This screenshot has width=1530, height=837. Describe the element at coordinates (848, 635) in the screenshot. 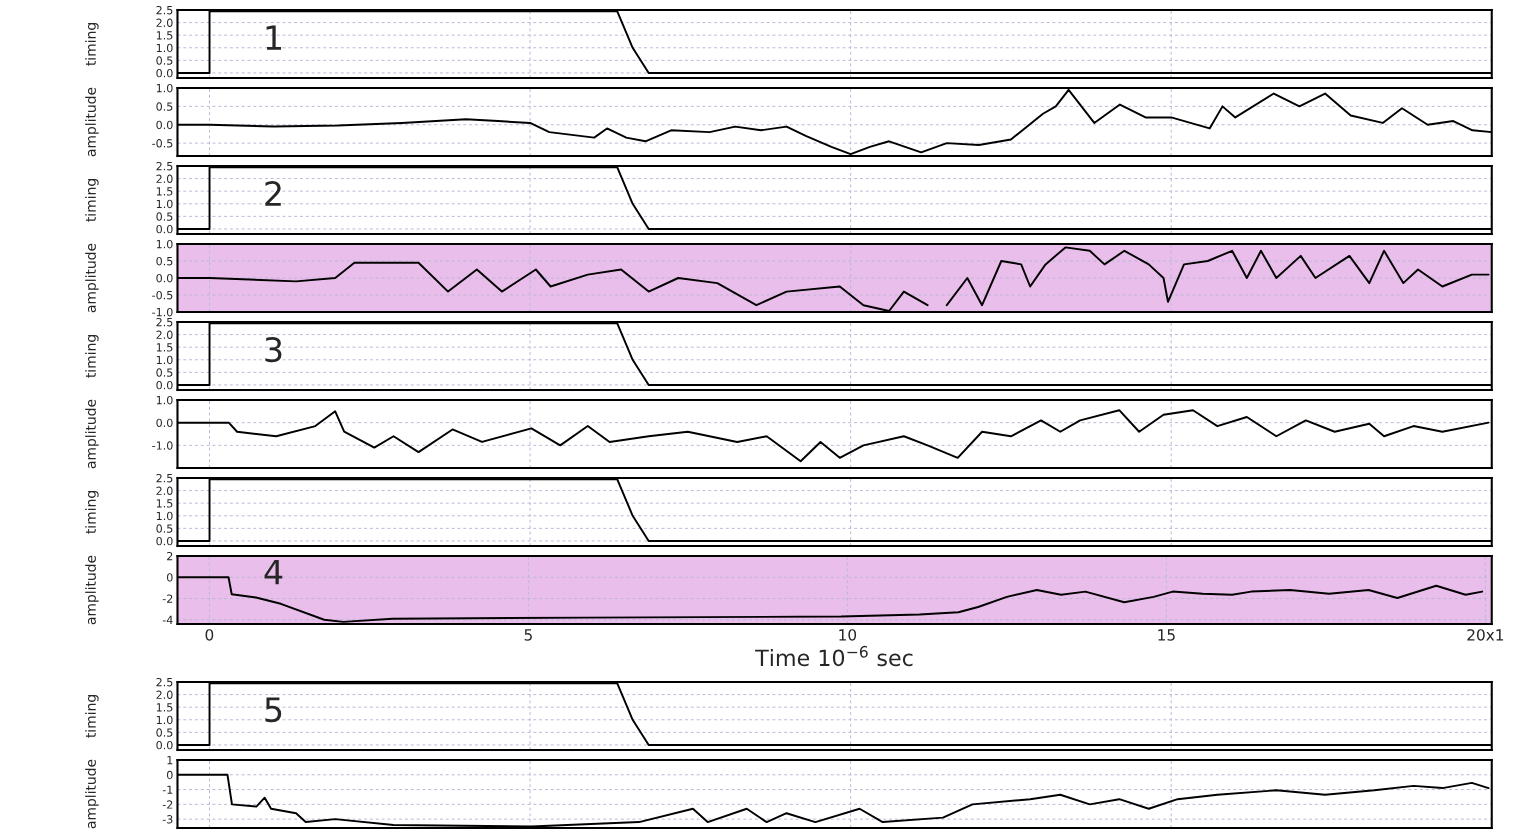

I see `x-tick-label: 10` at that location.